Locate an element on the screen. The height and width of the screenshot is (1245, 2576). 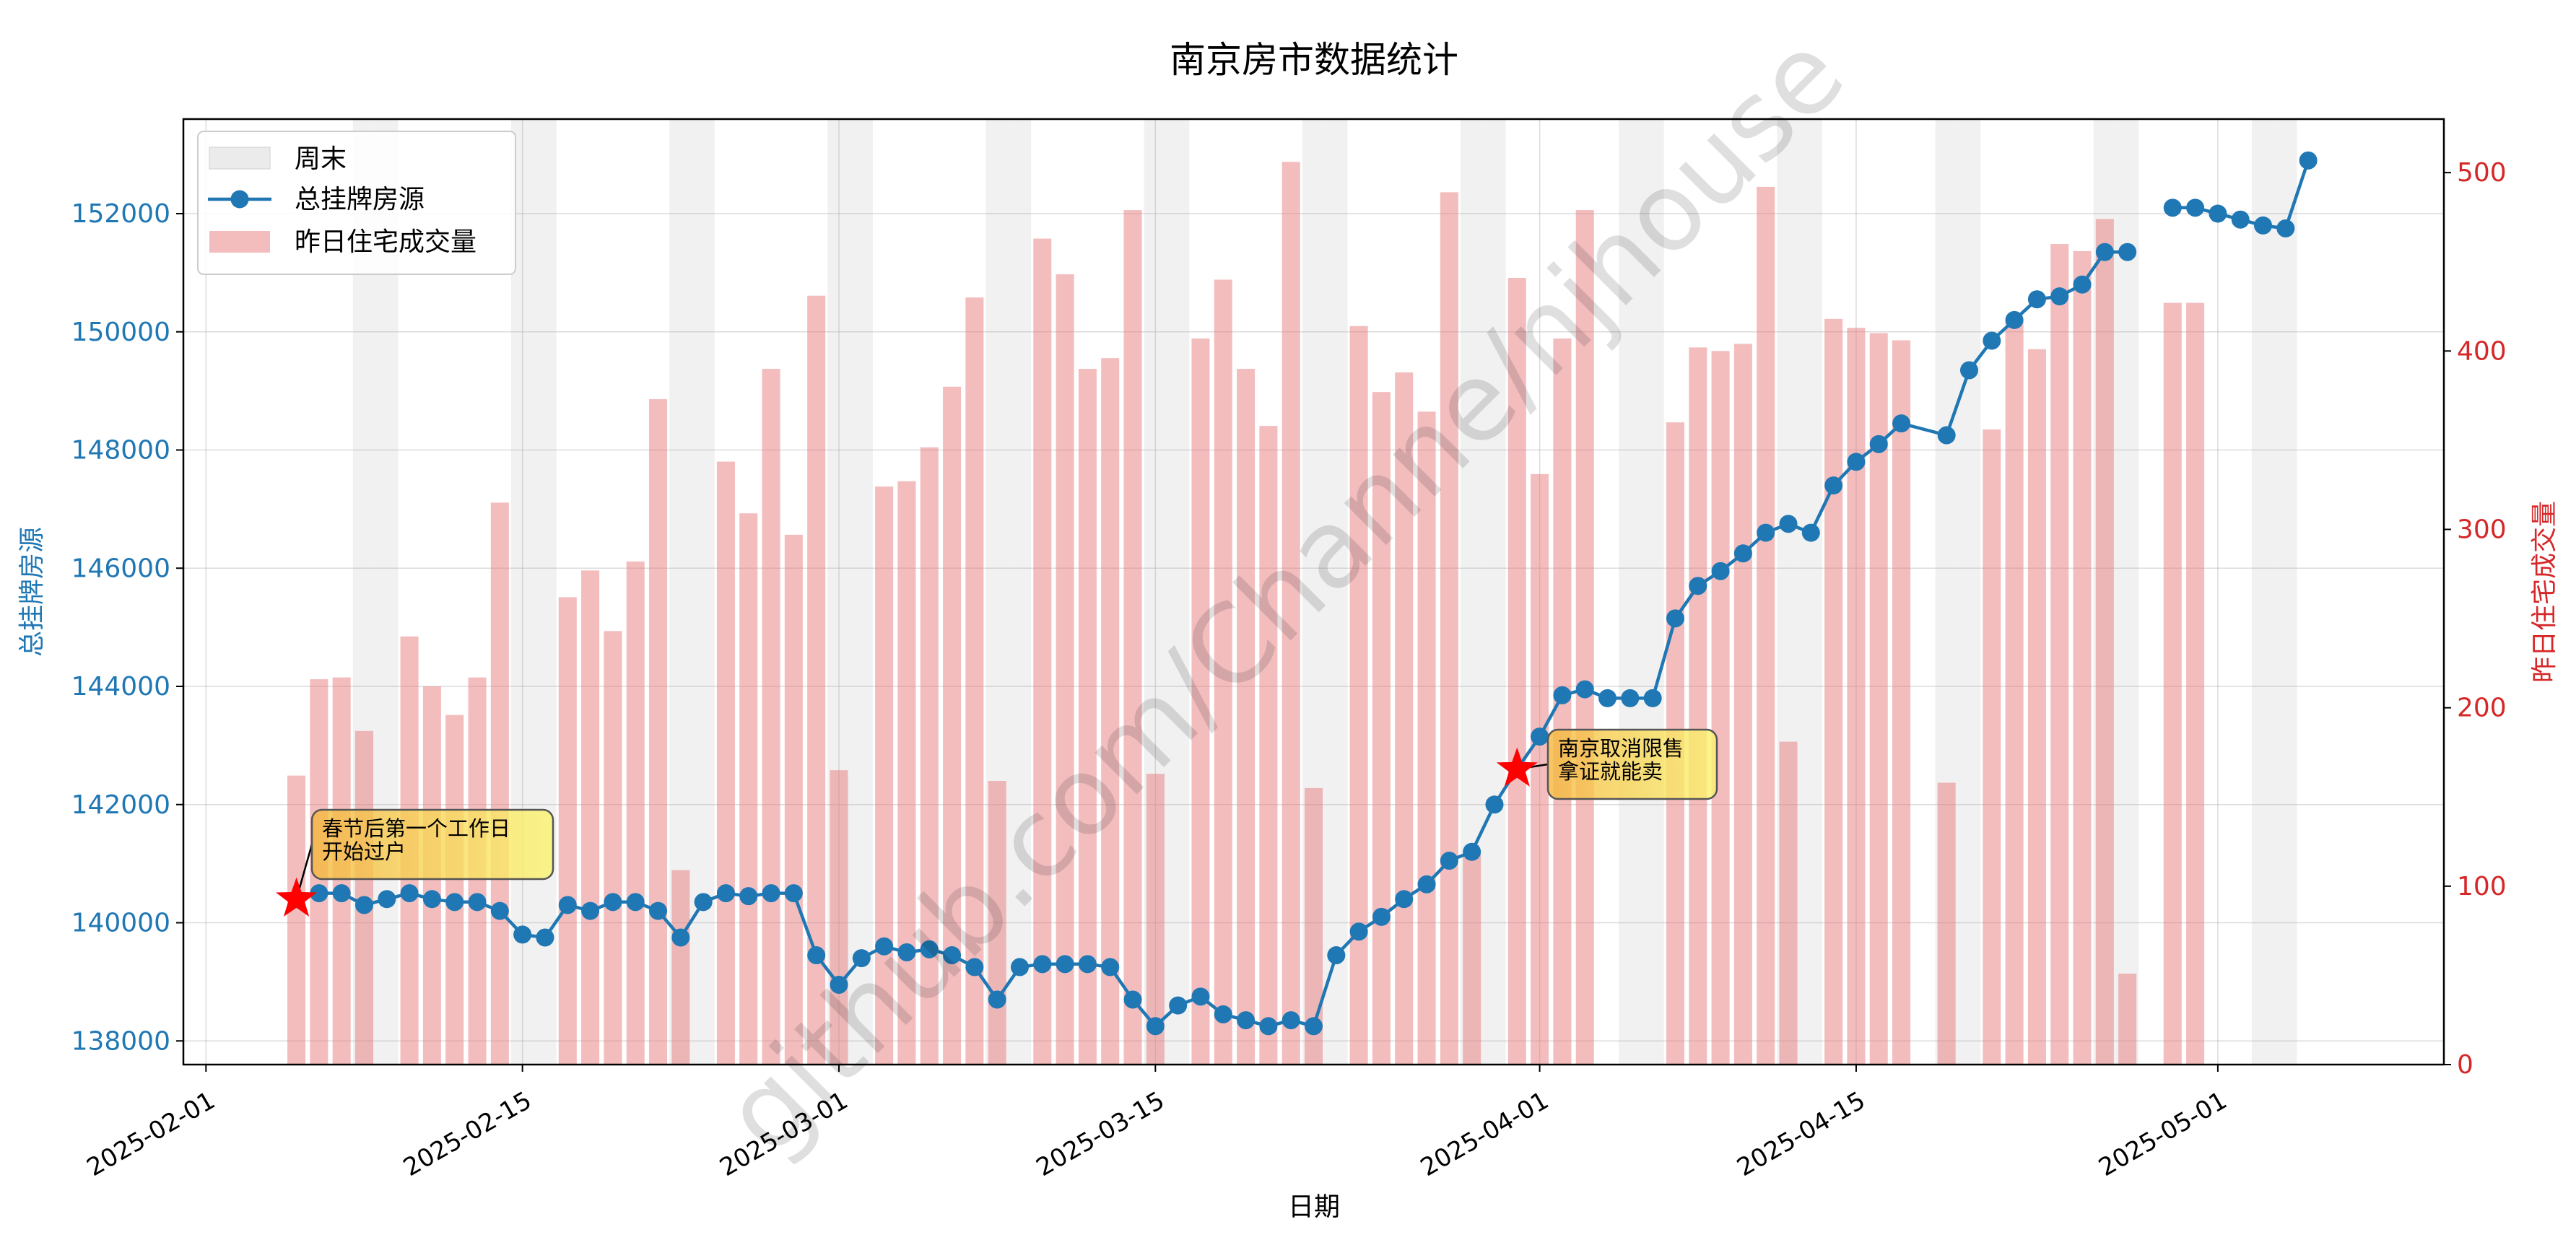
annotation-star-marker is located at coordinates (1517, 767).